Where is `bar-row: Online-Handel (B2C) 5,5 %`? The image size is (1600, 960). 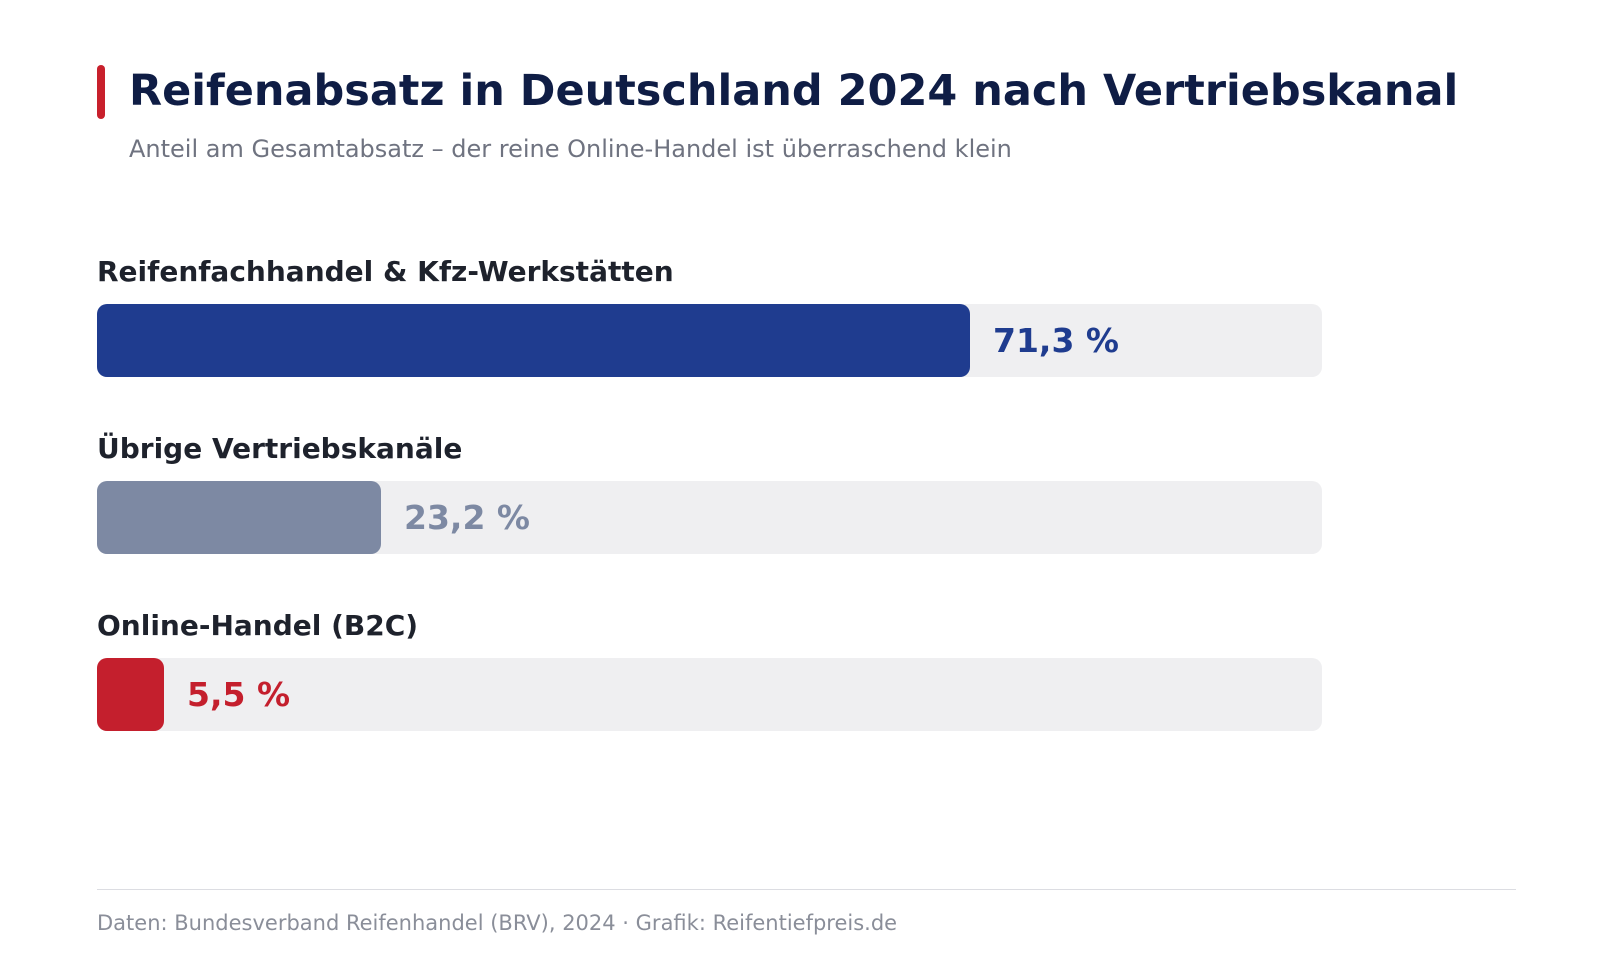
bar-row: Online-Handel (B2C) 5,5 % is located at coordinates (709, 692).